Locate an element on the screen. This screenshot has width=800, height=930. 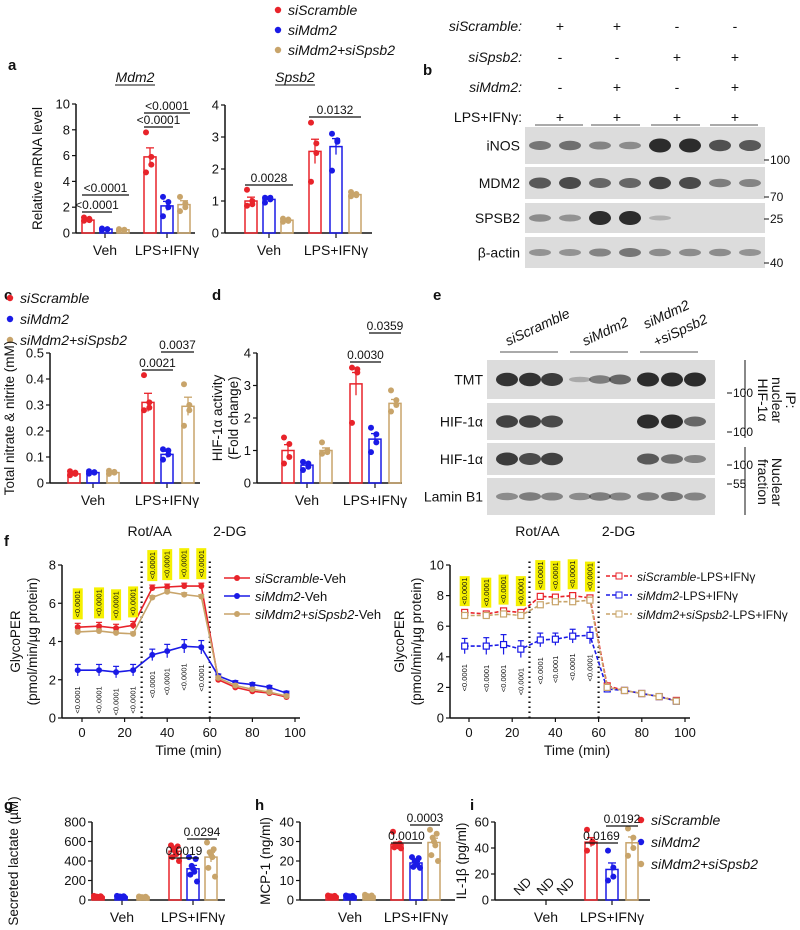
y-tick-label: 600 is located at coordinates (75, 841).